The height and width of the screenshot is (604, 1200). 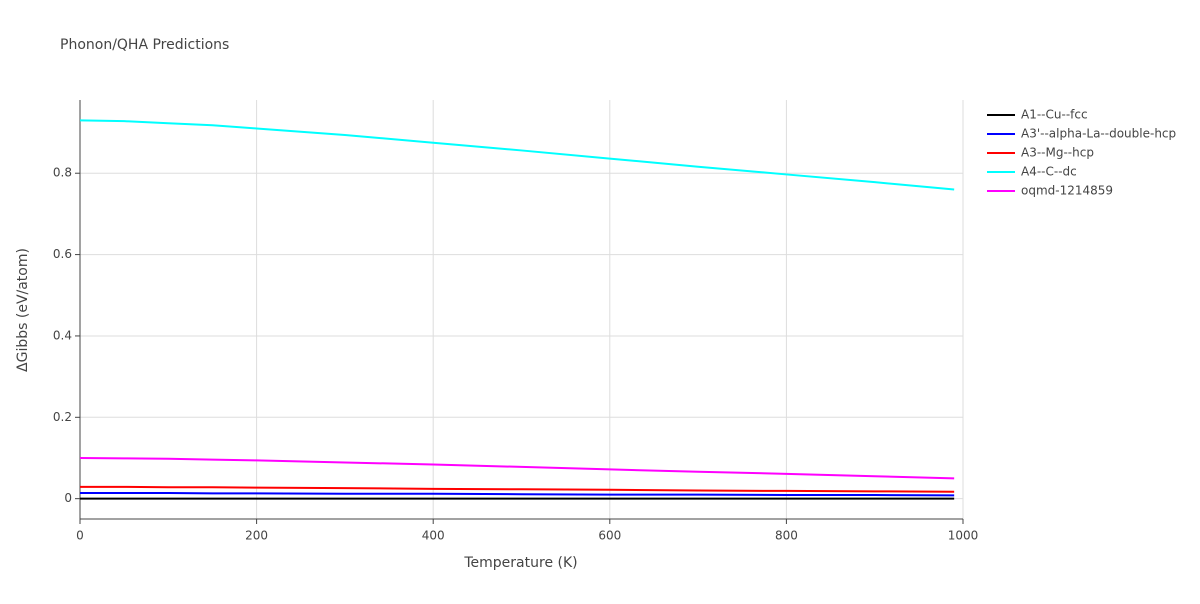 I want to click on x-tick-label: 200, so click(x=256, y=536).